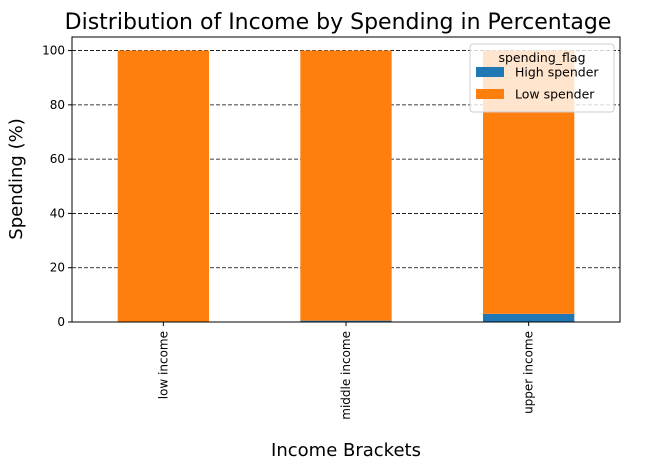  I want to click on y-tick-label: 60, so click(57, 159).